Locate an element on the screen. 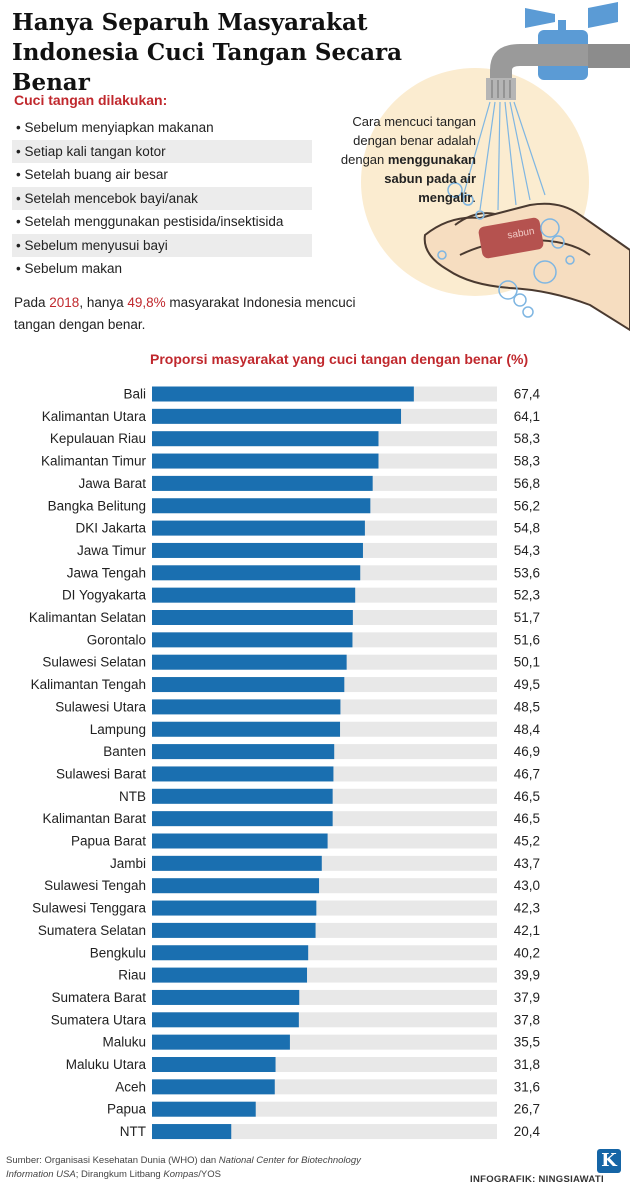  category-label: Bali is located at coordinates (134, 394).